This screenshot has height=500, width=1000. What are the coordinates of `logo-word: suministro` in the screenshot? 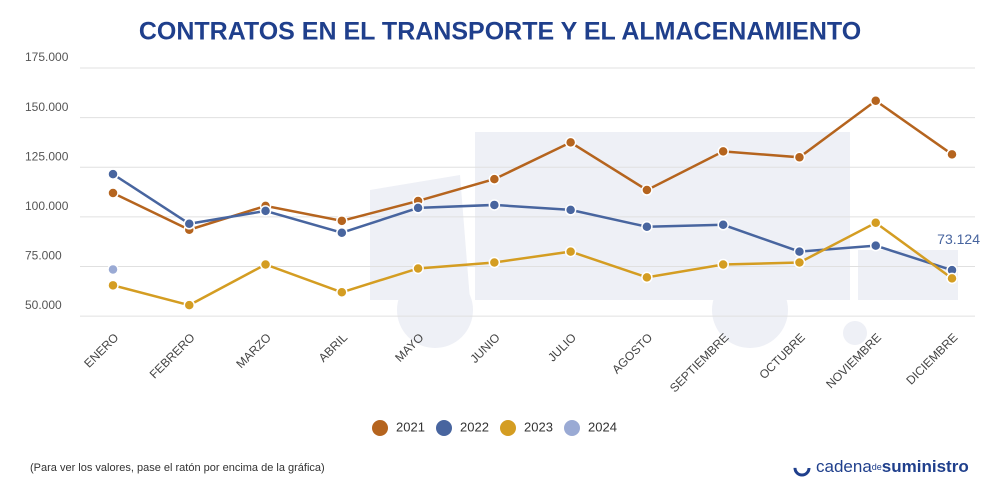 It's located at (925, 466).